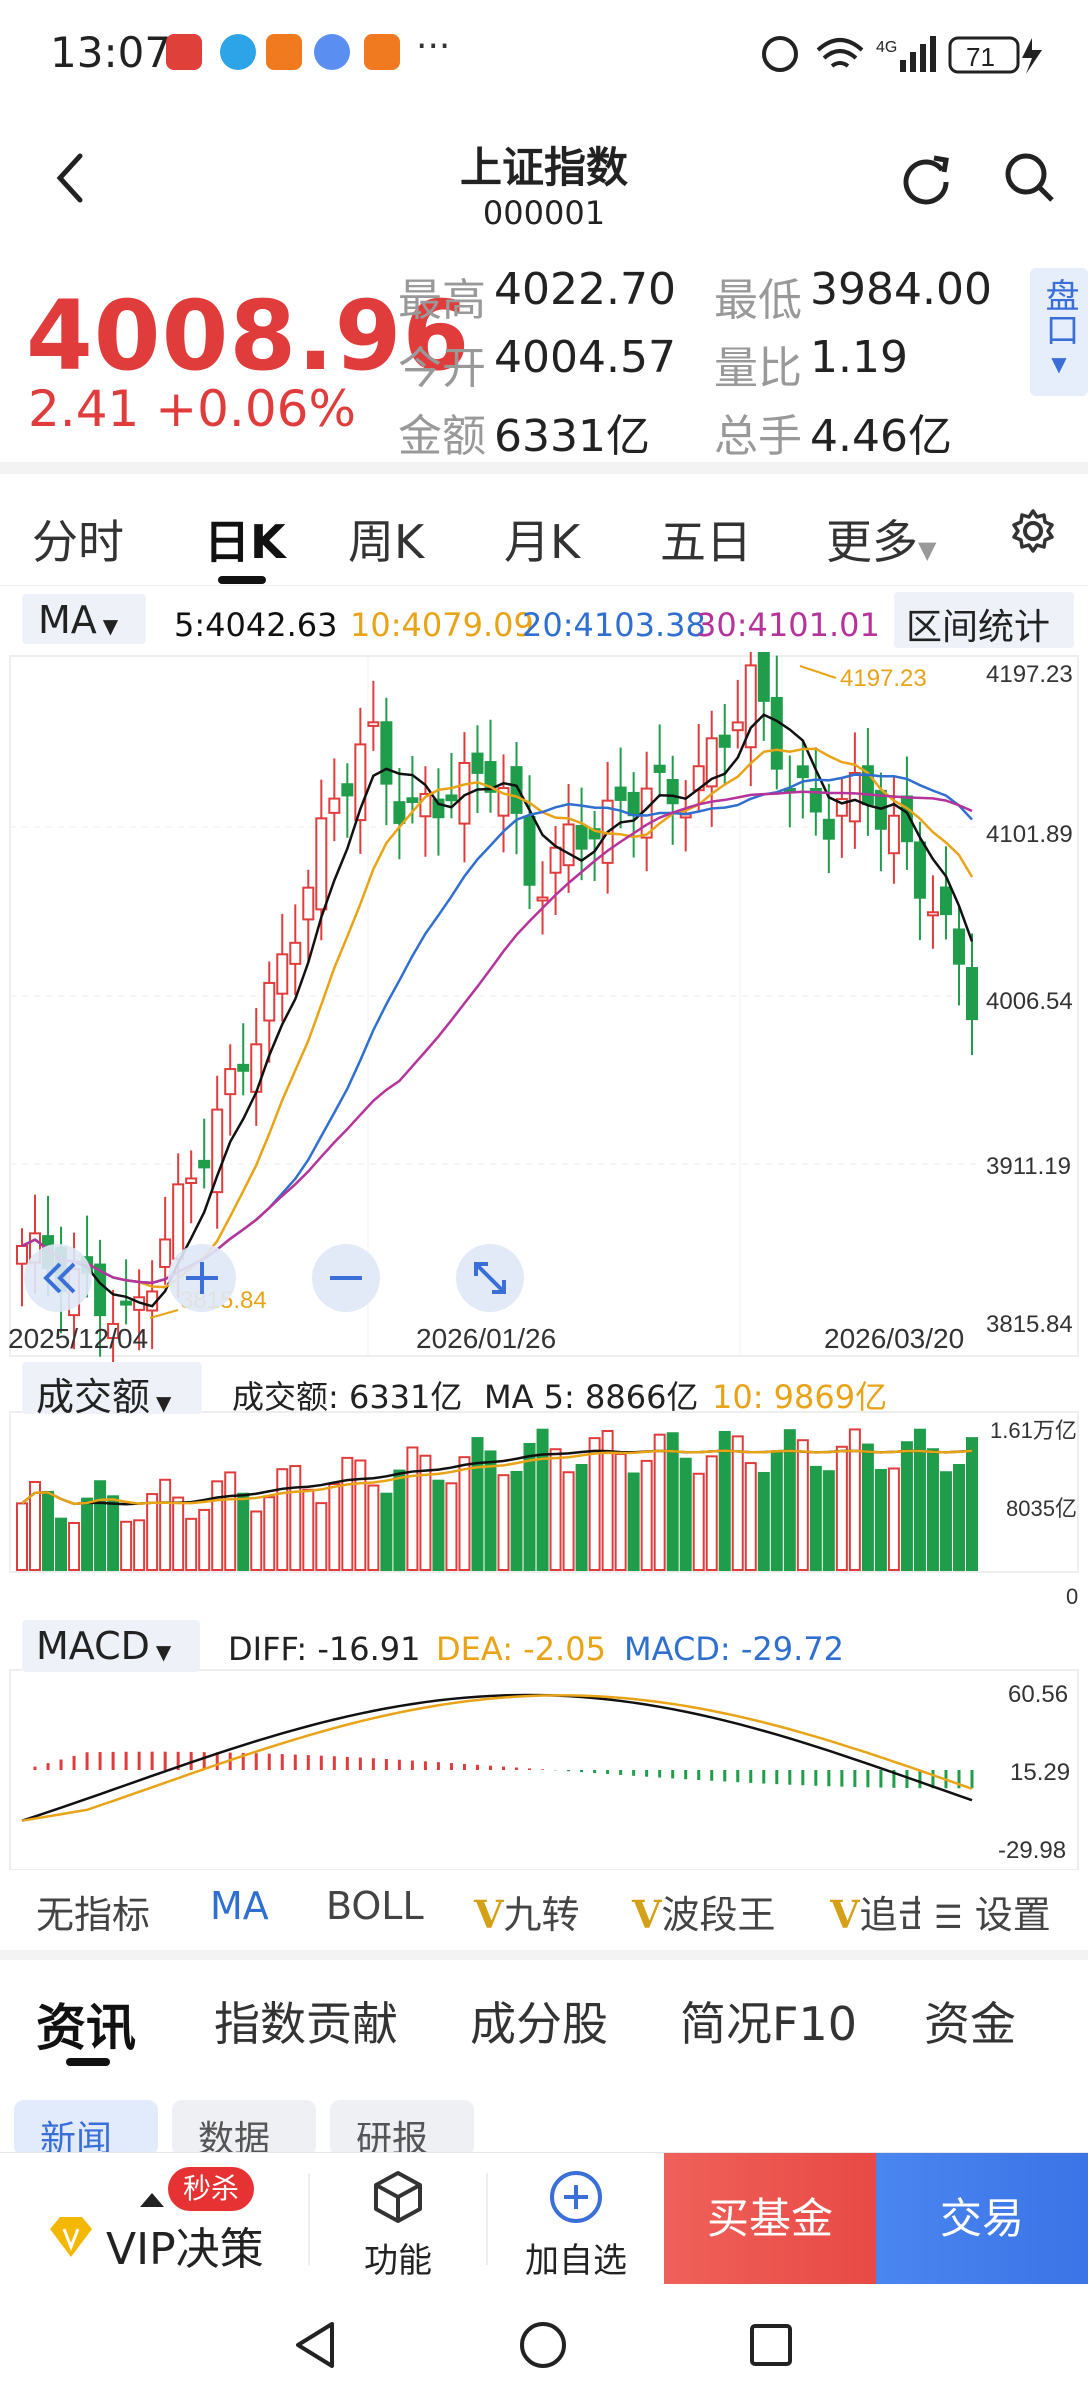  Describe the element at coordinates (78, 542) in the screenshot. I see `tab-intraday: 分时` at that location.